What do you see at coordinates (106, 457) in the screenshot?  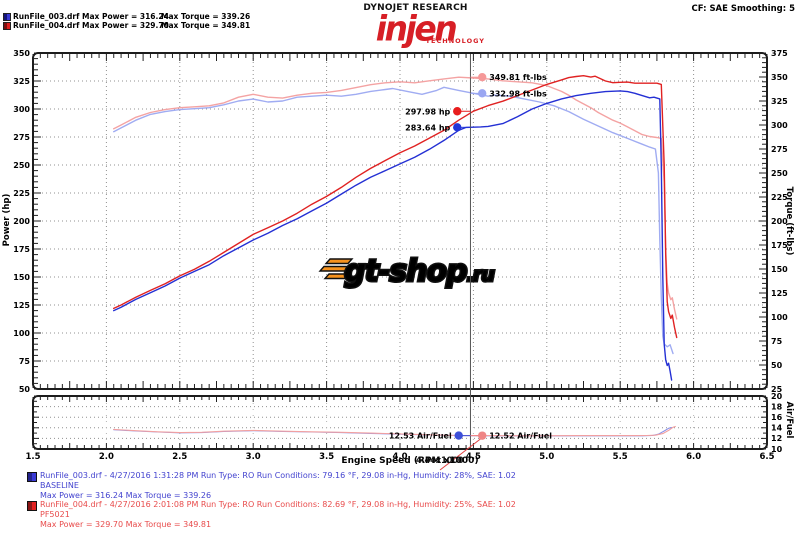 I see `rpm-tick-label: 2.0` at bounding box center [106, 457].